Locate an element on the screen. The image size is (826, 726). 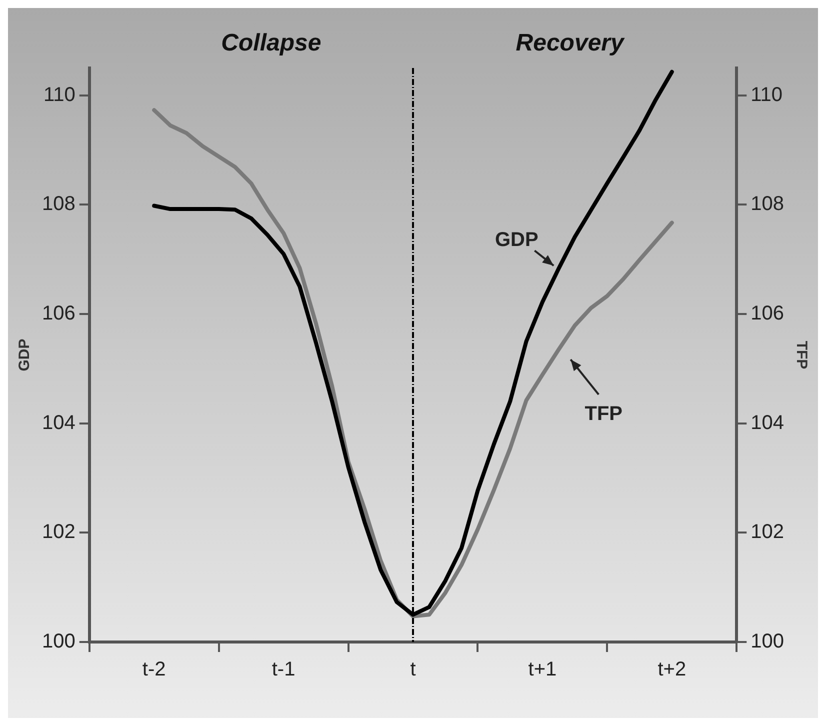
text: TFP is located at coordinates (603, 414).